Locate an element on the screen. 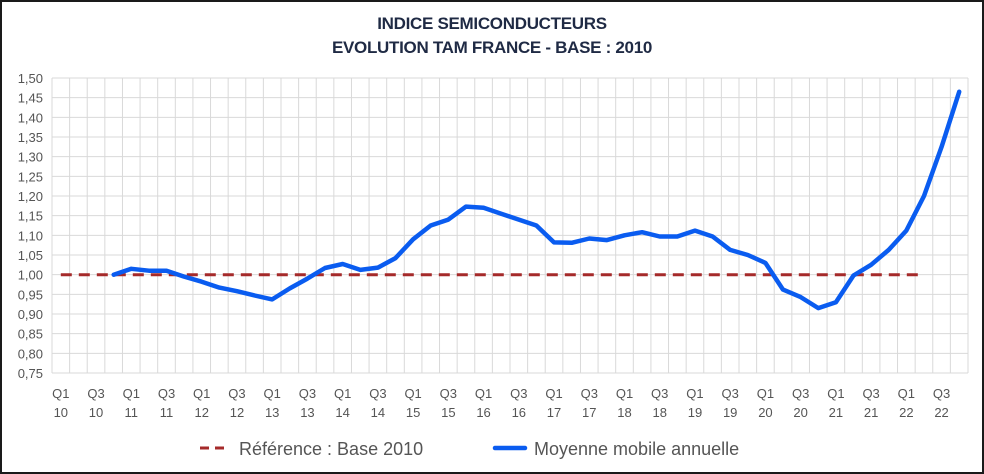 Image resolution: width=984 pixels, height=474 pixels. y-tick-label: 1,20 is located at coordinates (30, 196).